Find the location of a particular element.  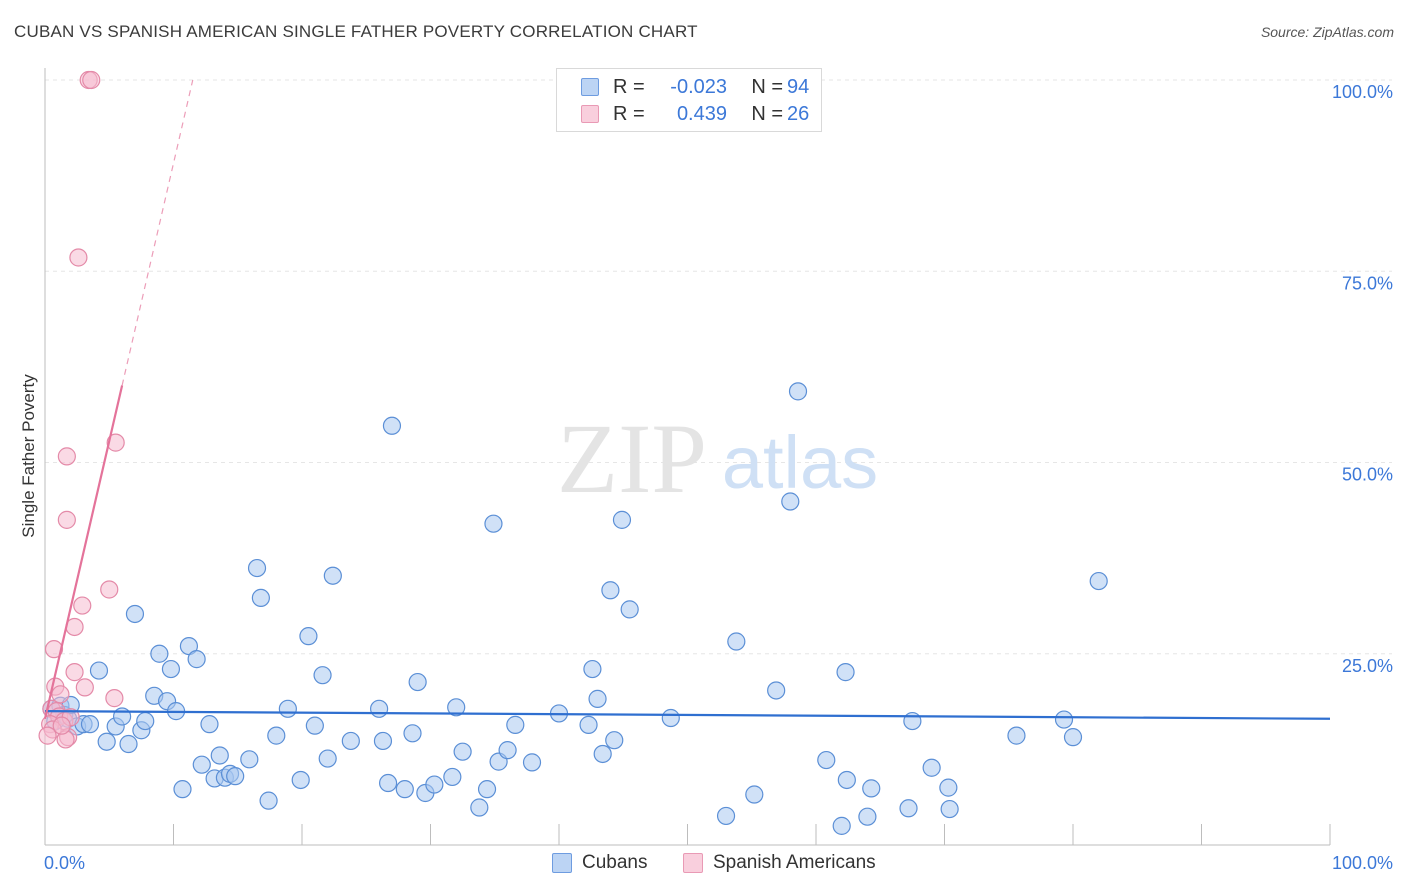

legend-r-value: -0.023 is located at coordinates (698, 86).